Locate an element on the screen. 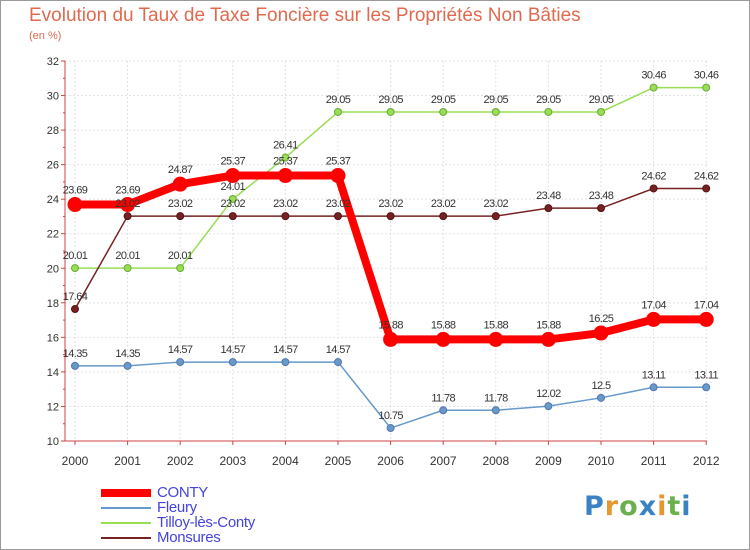 The width and height of the screenshot is (750, 550). data-label-monsures: 24.62 is located at coordinates (653, 176).